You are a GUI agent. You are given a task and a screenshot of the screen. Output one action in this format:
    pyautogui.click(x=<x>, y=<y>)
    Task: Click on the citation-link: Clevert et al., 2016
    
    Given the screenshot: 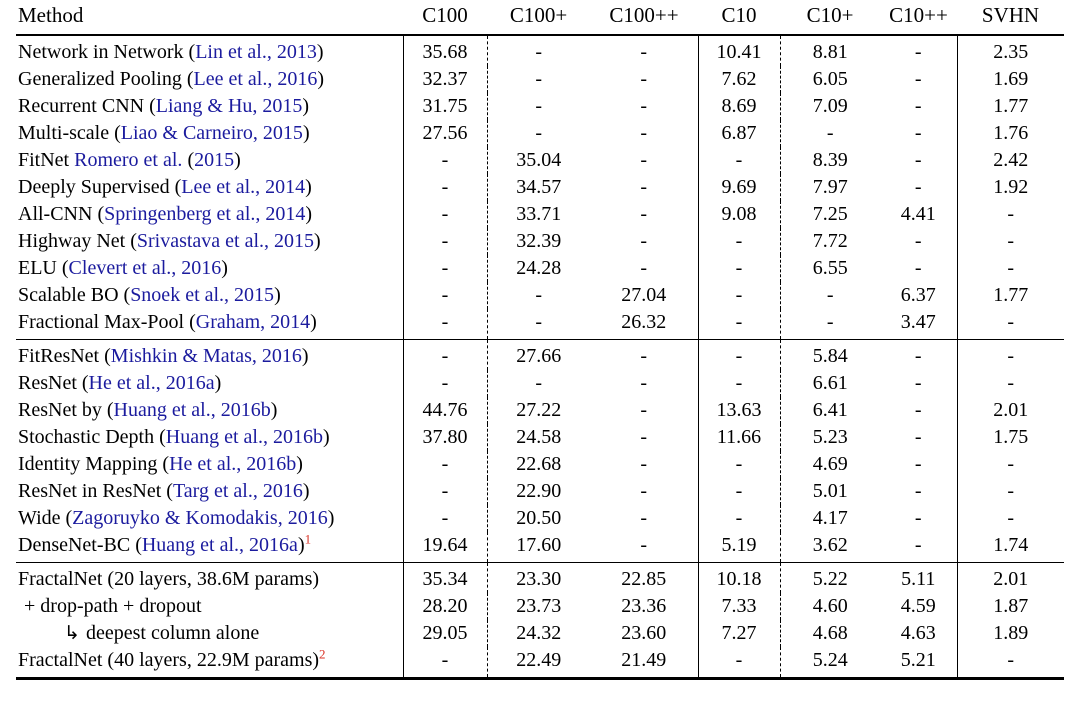 What is the action you would take?
    pyautogui.click(x=145, y=268)
    